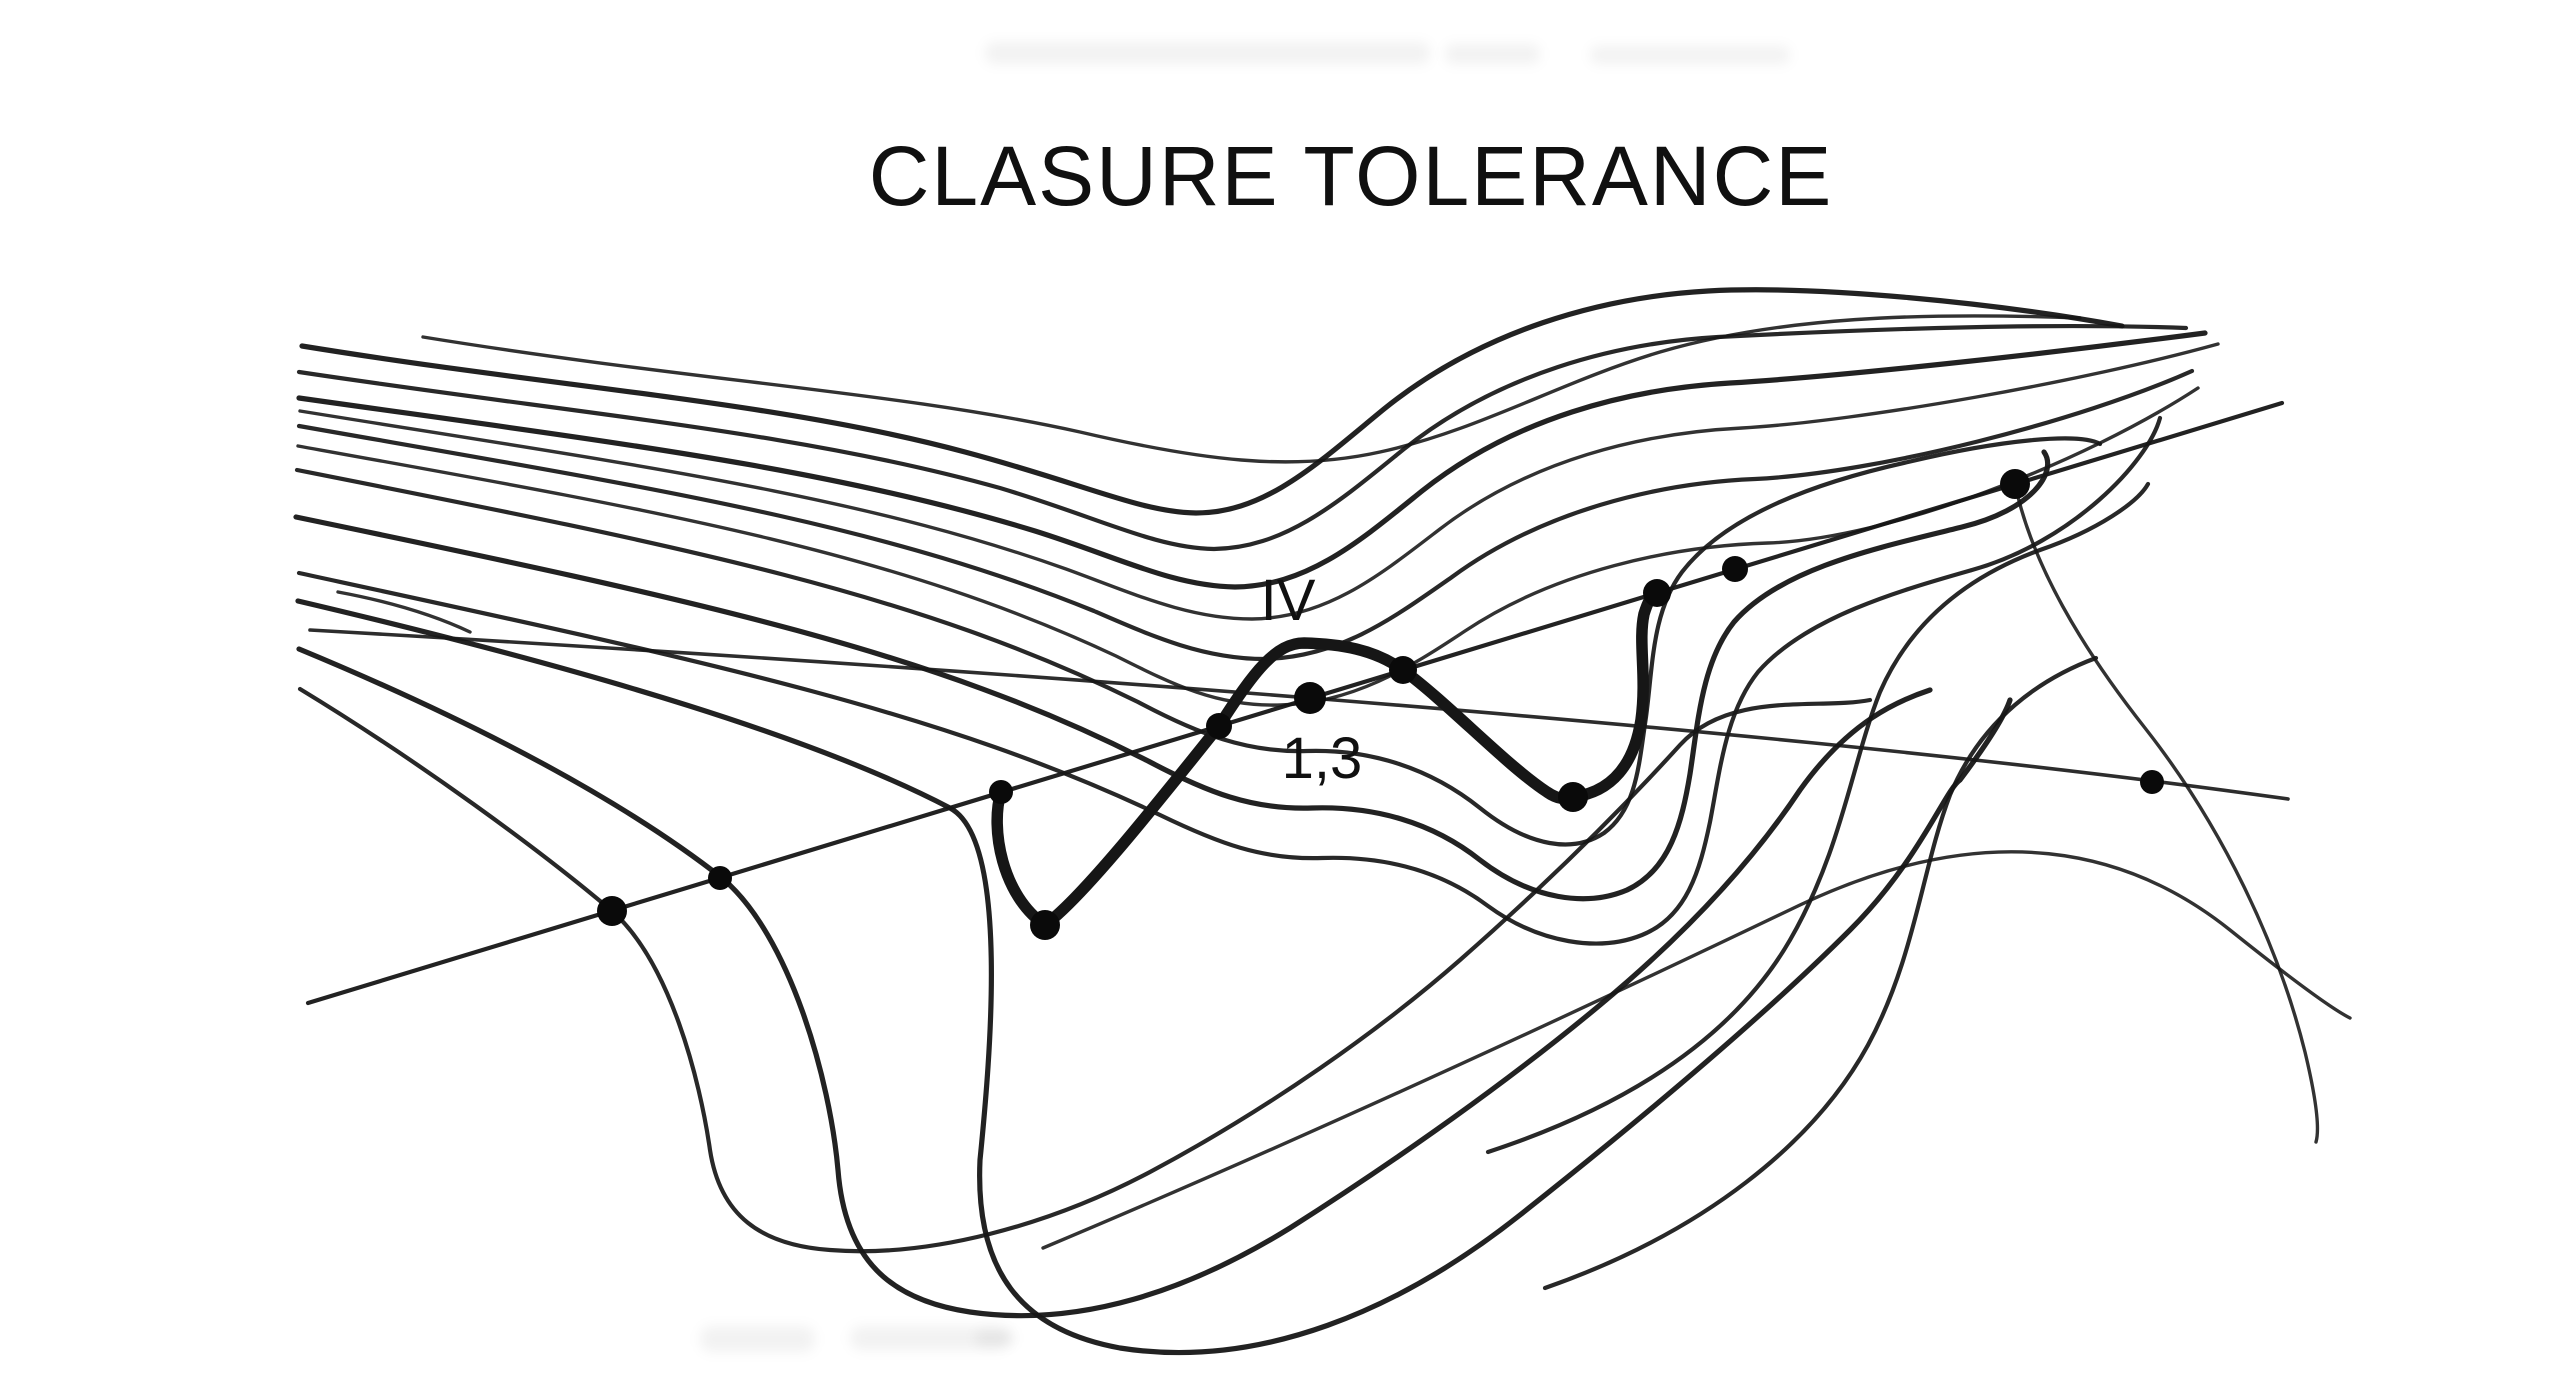  What do you see at coordinates (1351, 176) in the screenshot?
I see `page-title: CLASURE TOLERANCE` at bounding box center [1351, 176].